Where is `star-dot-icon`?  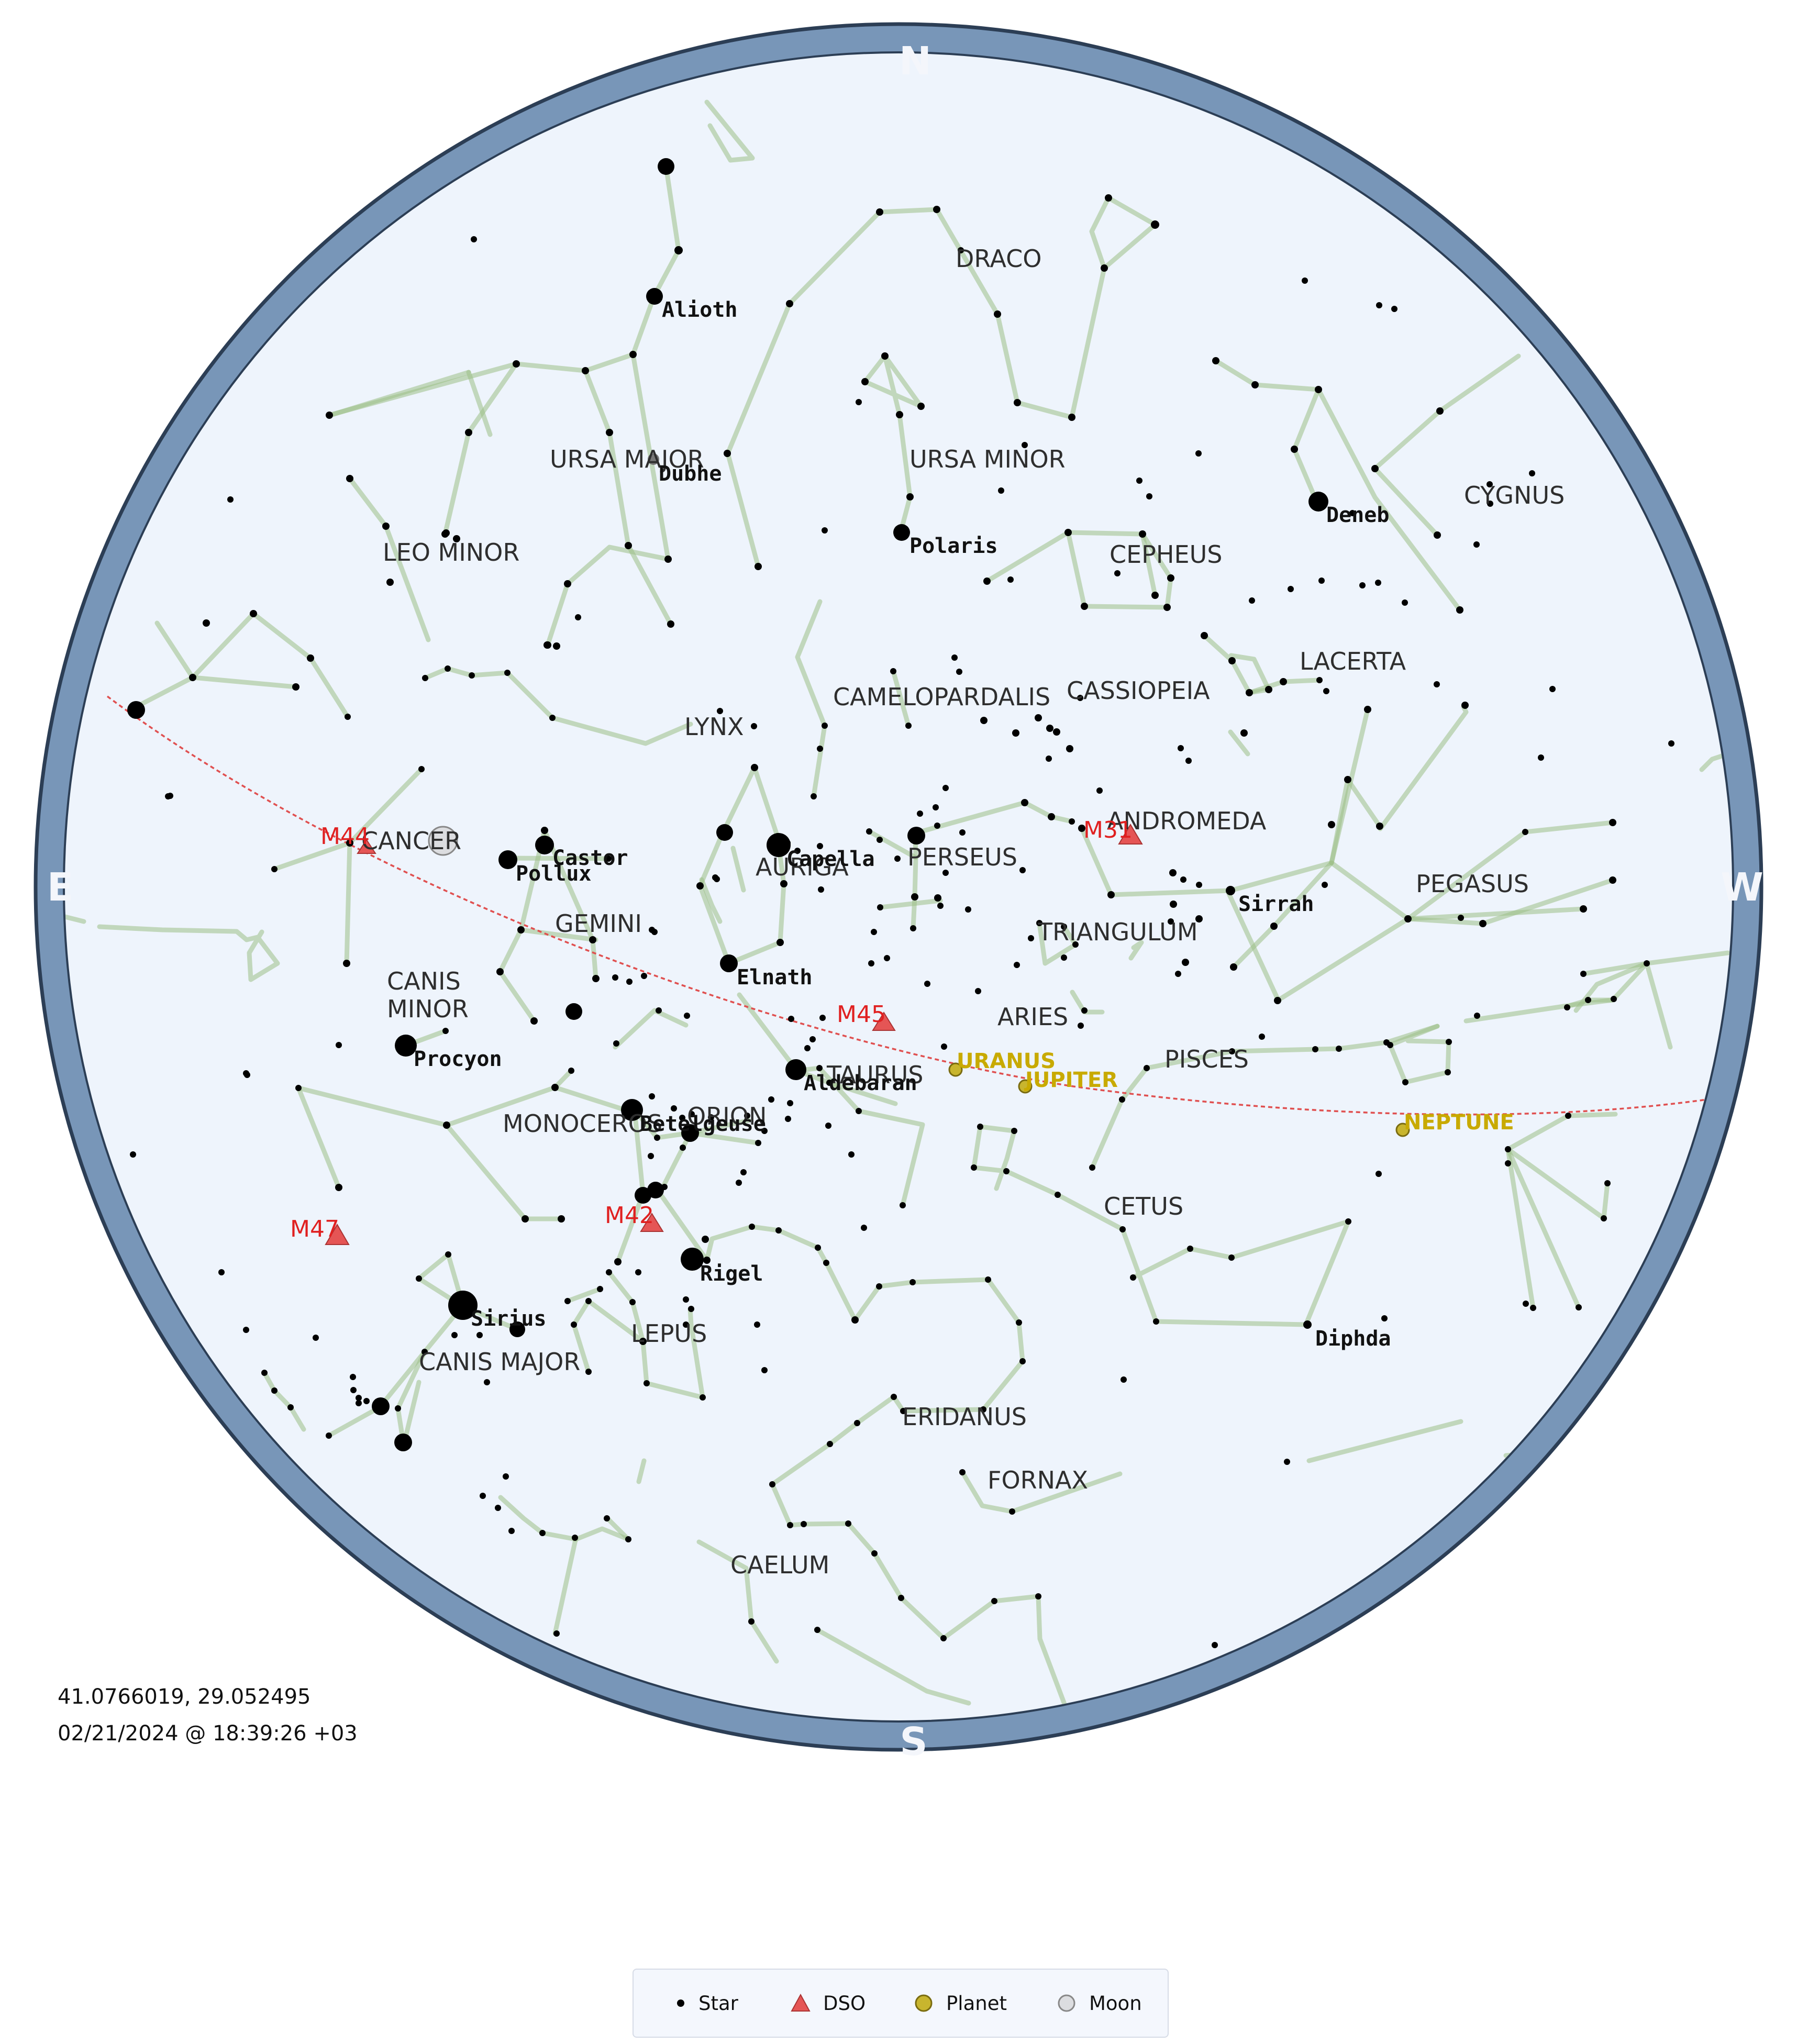 star-dot-icon is located at coordinates (680, 2003).